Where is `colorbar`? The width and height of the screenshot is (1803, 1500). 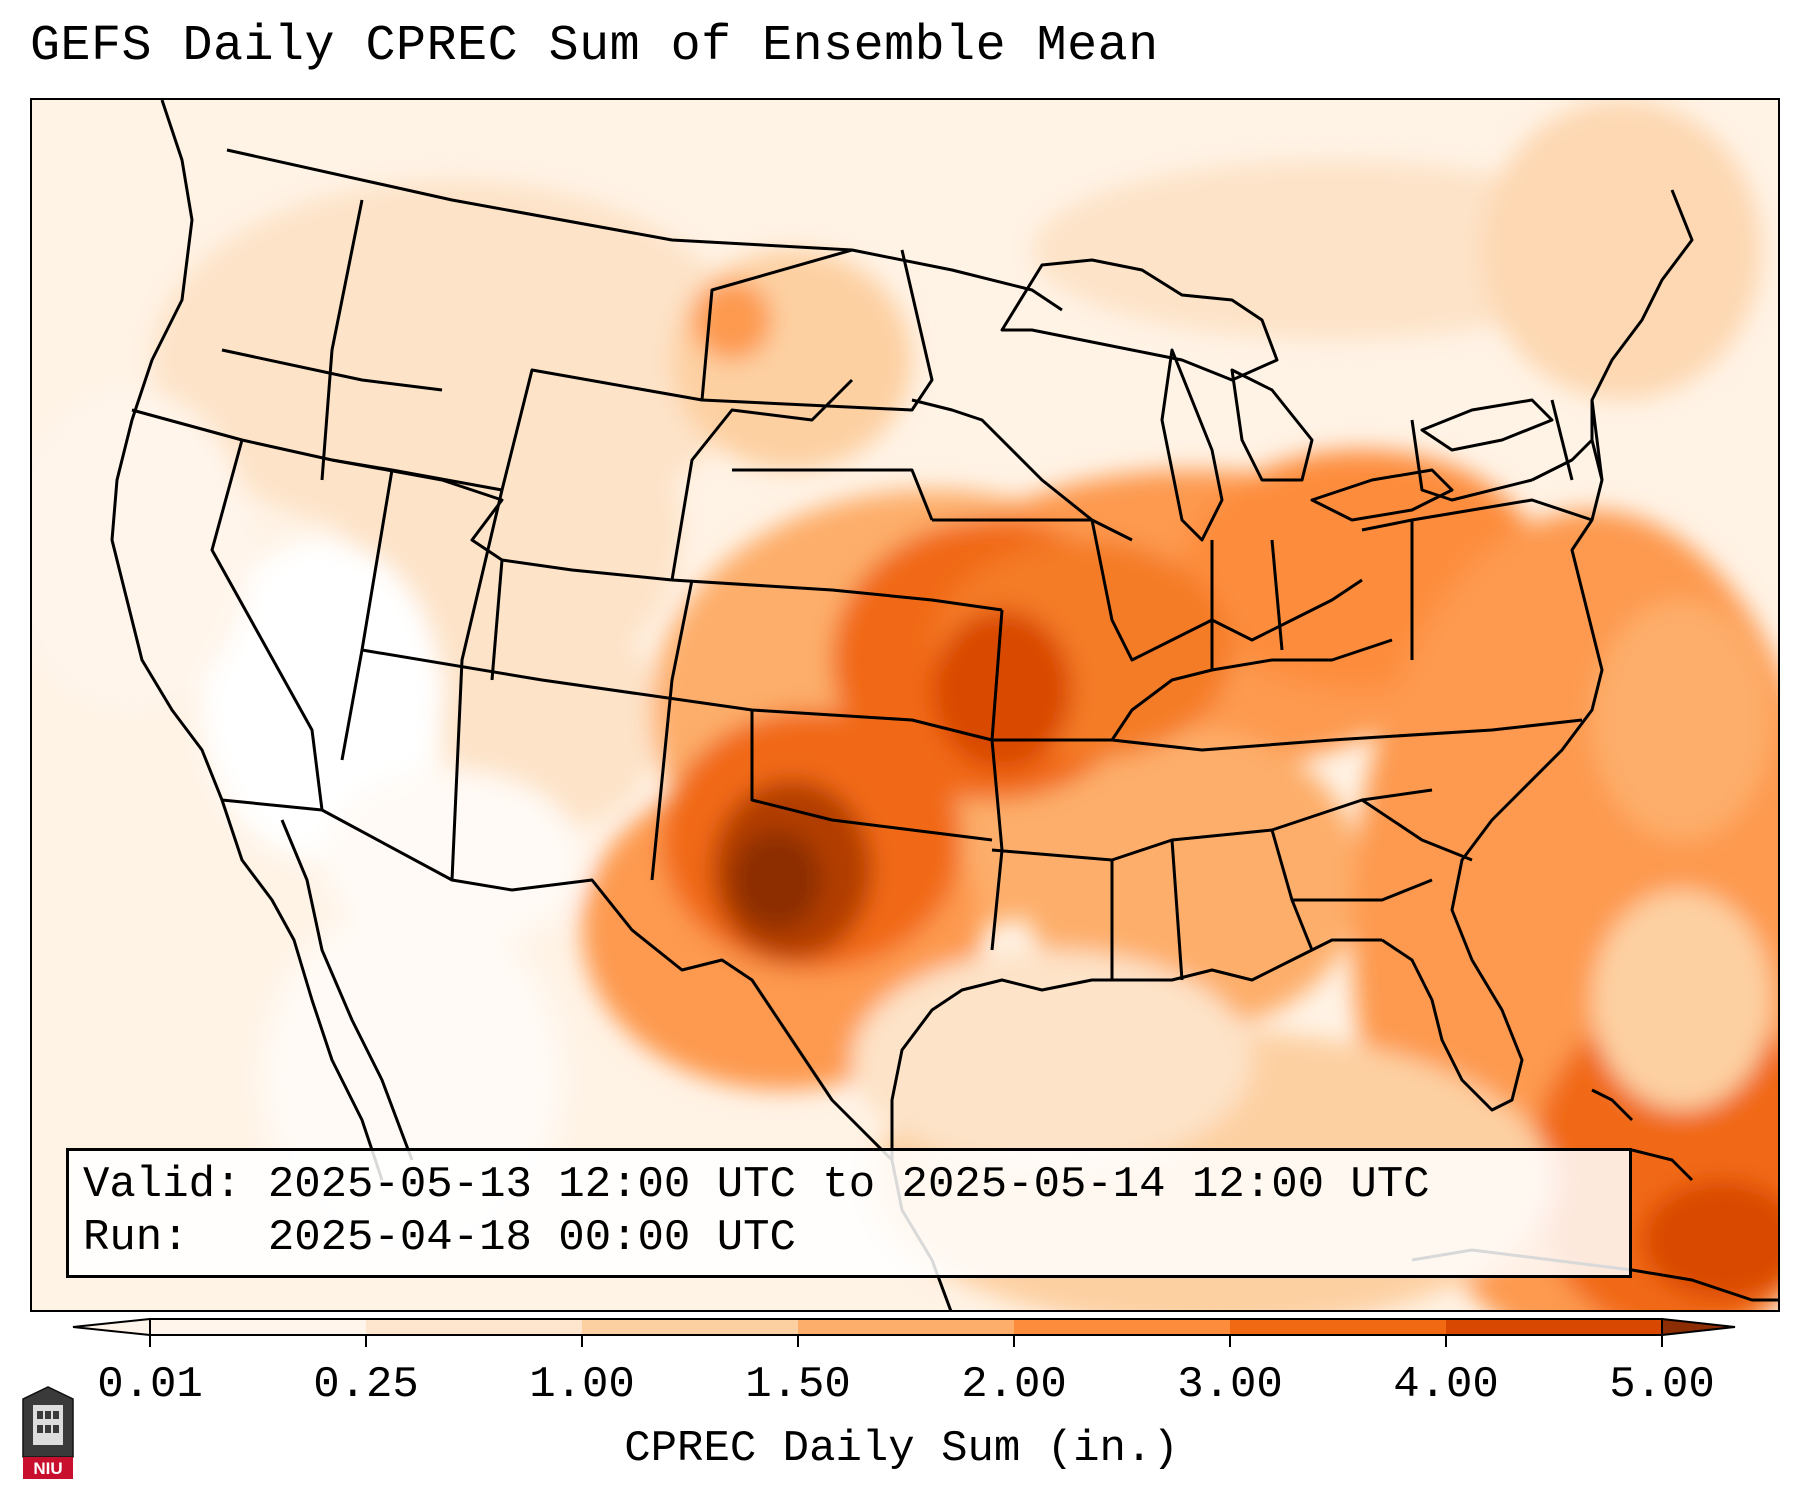
colorbar is located at coordinates (904, 1332).